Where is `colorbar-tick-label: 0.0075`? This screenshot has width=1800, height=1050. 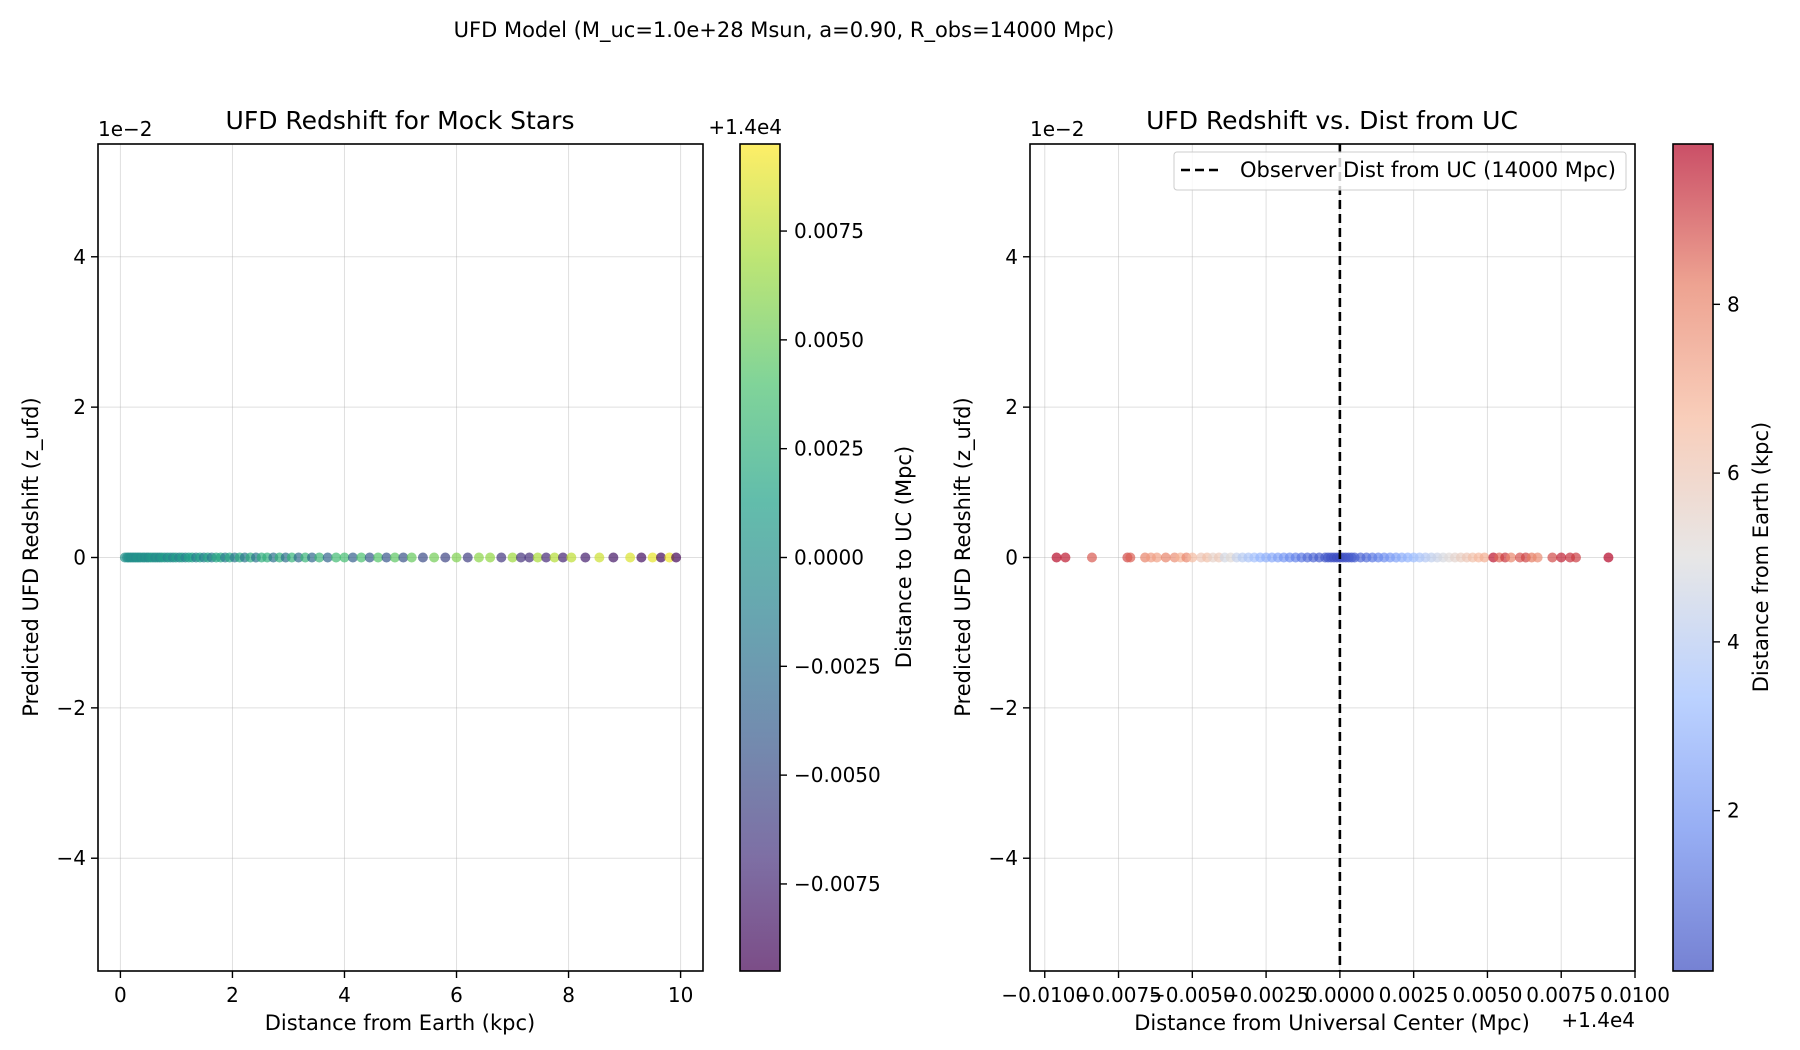 colorbar-tick-label: 0.0075 is located at coordinates (829, 231).